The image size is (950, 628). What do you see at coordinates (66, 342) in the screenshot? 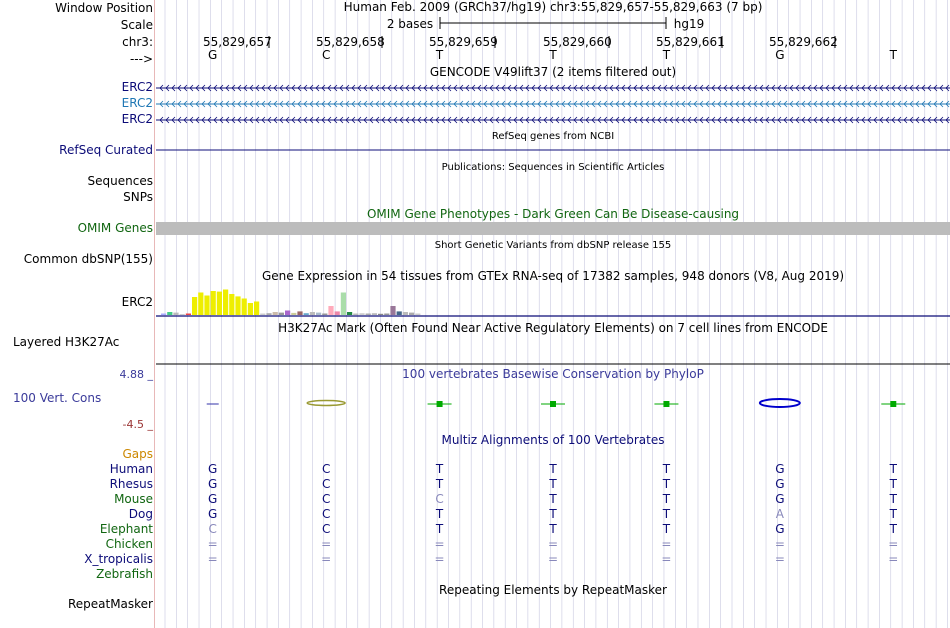
I see `h3k27ac-label: Layered H3K27Ac` at bounding box center [66, 342].